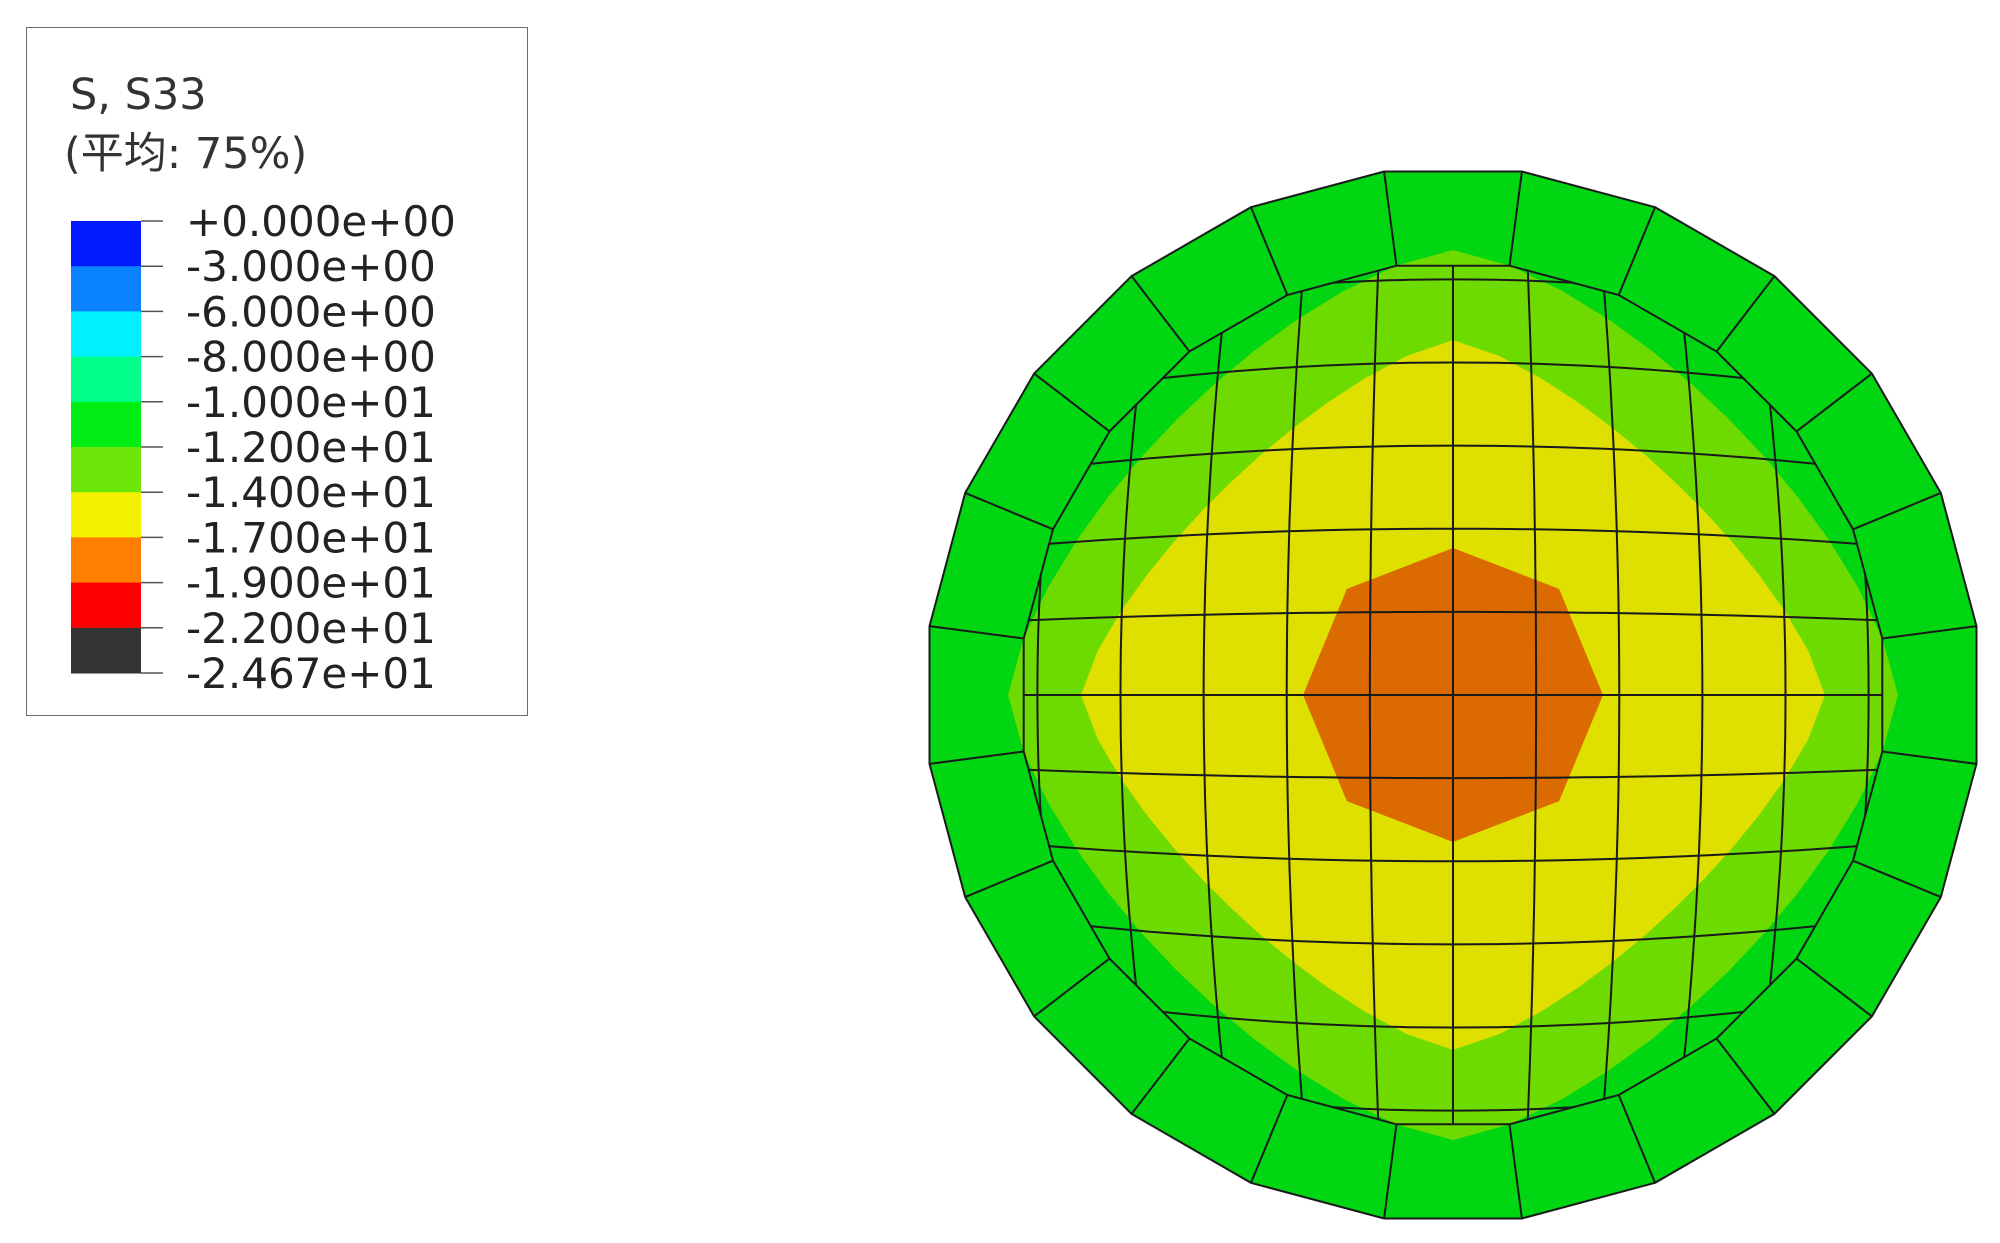 The height and width of the screenshot is (1243, 2000). What do you see at coordinates (311, 357) in the screenshot?
I see `legend-level-label: -8.000e+00` at bounding box center [311, 357].